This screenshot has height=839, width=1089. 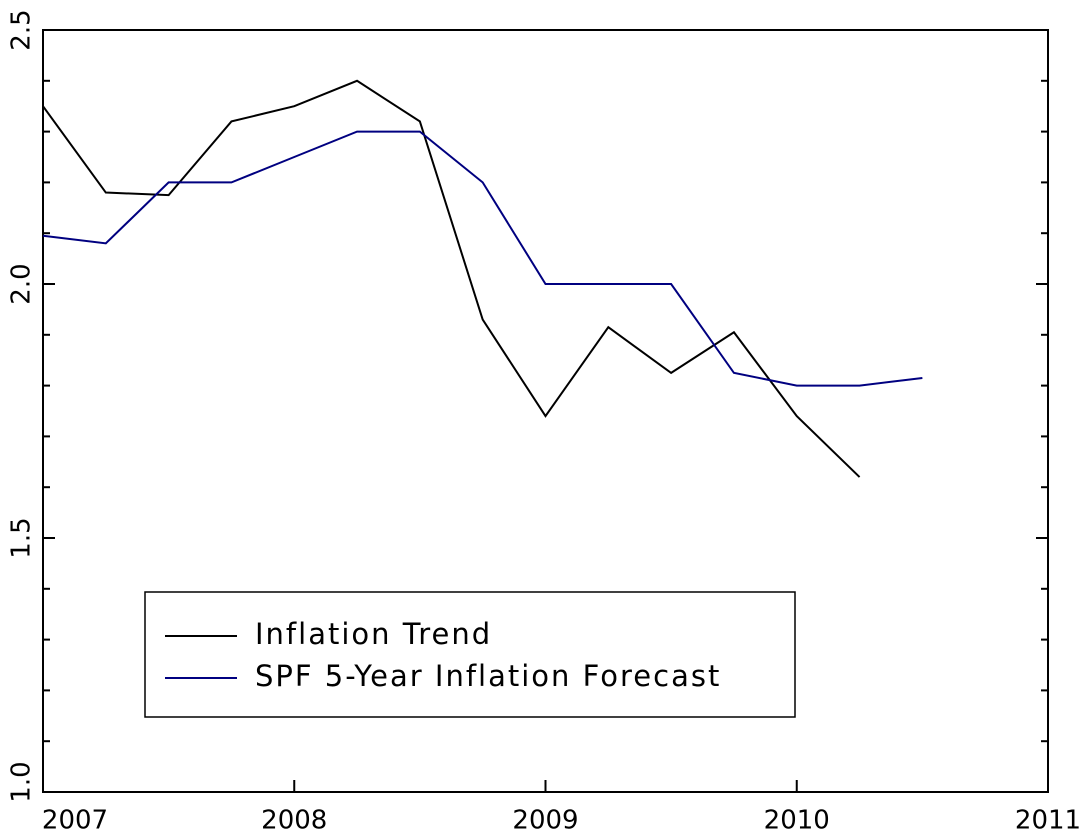 I want to click on x-tick-label: 2009, so click(x=545, y=821).